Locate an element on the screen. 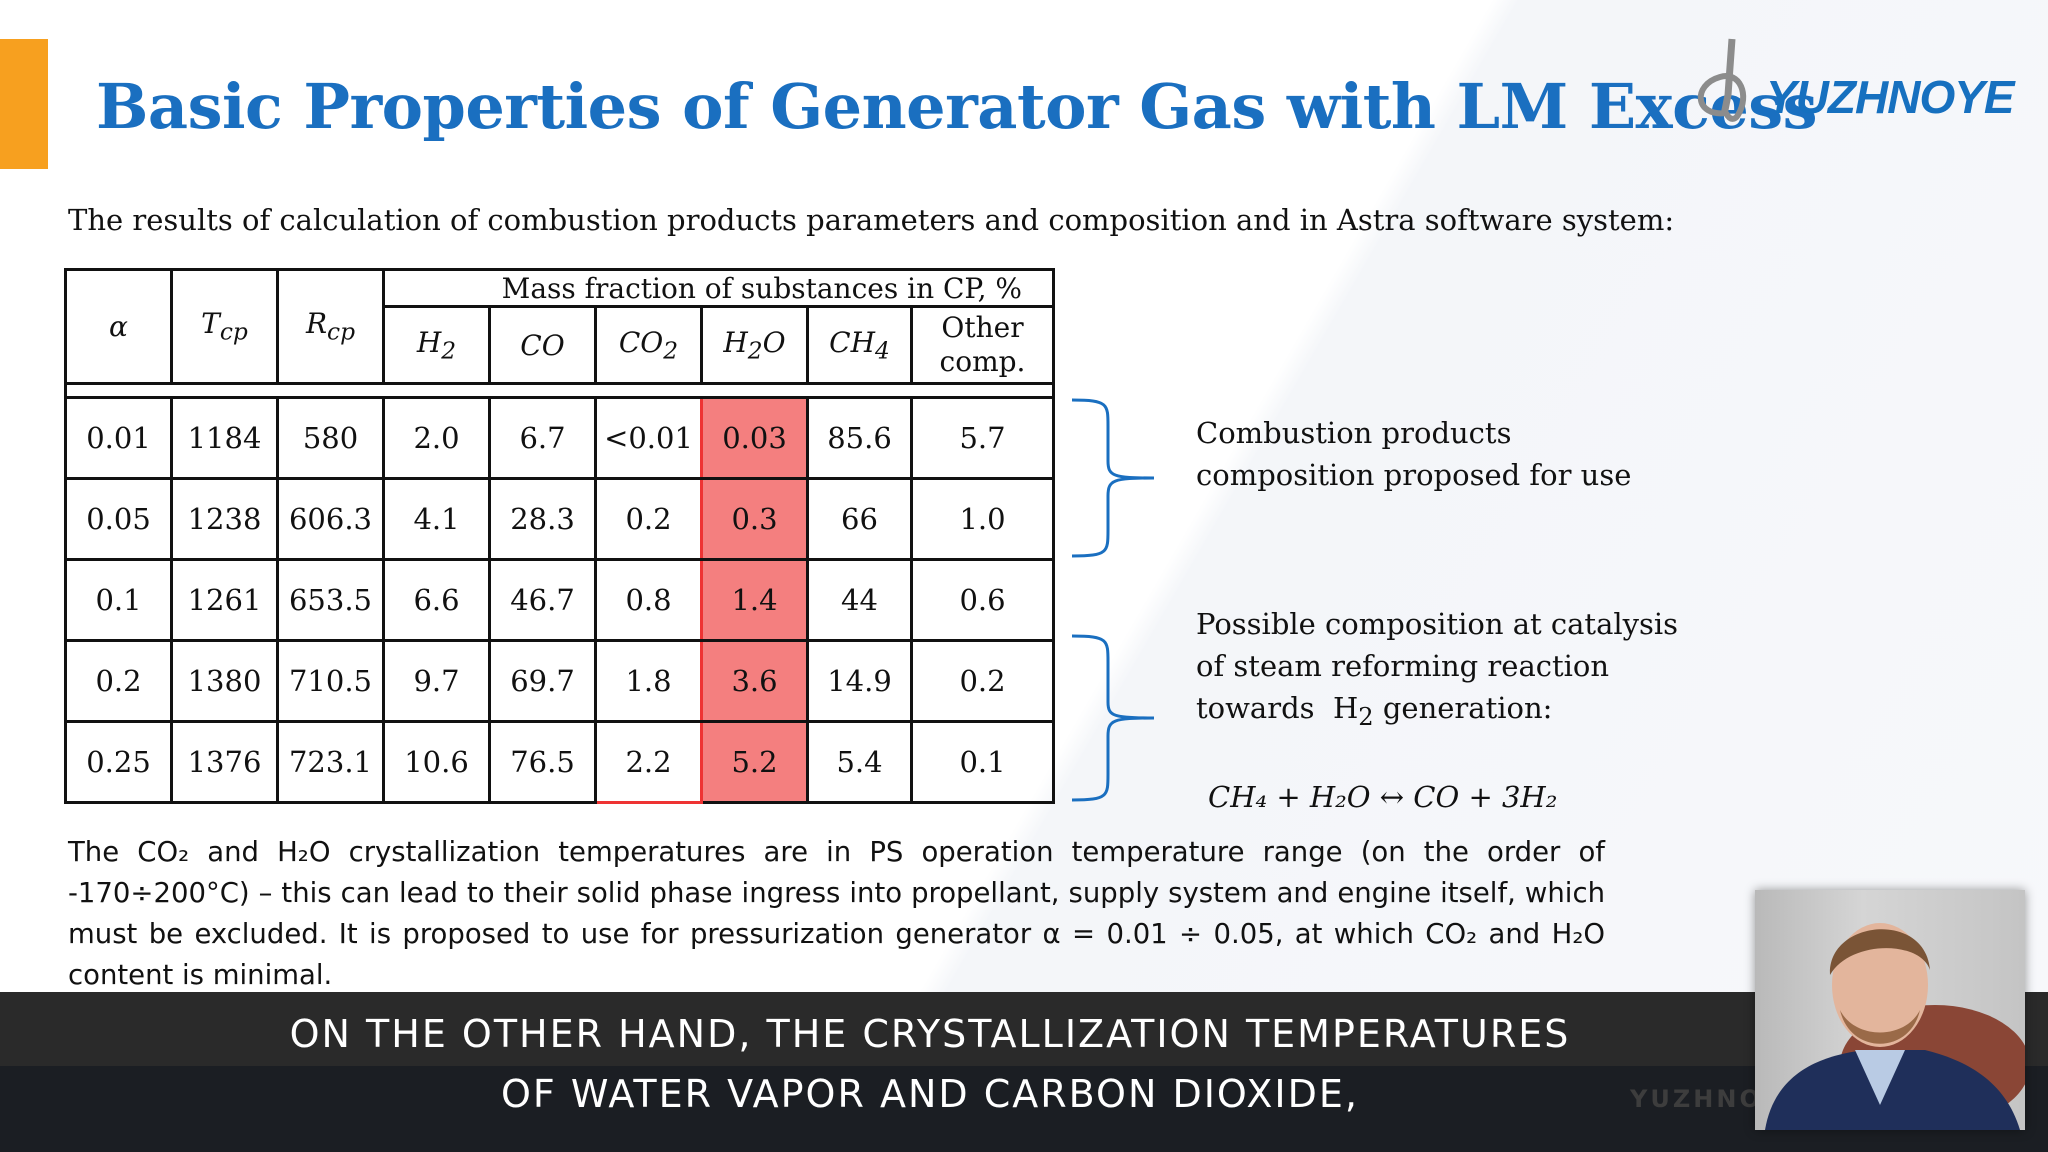 This screenshot has height=1152, width=2048. table-cell: 0.25 is located at coordinates (118, 762).